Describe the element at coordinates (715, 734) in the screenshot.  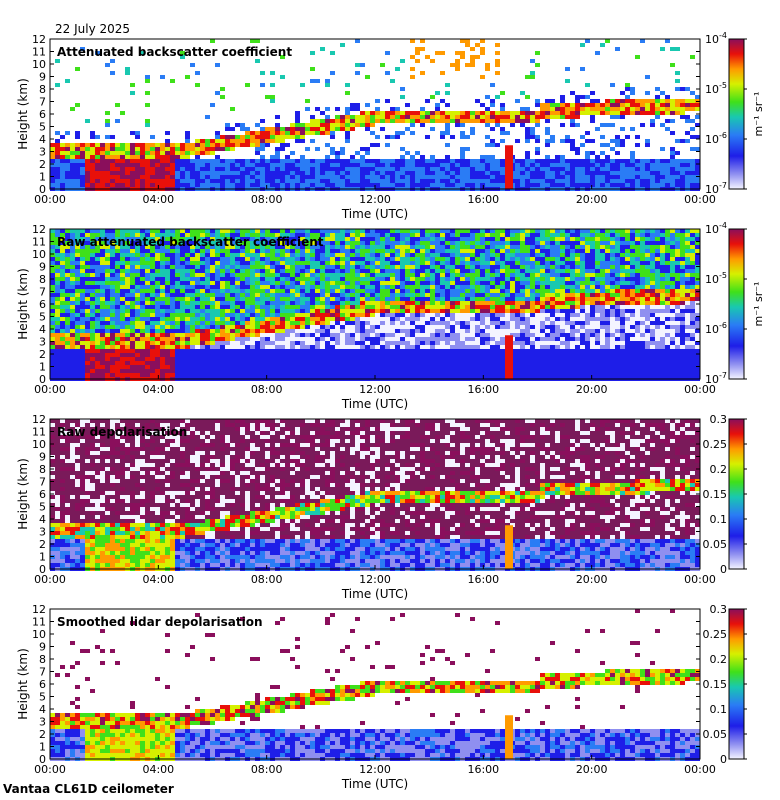
I see `colorbar-tick-label: 0.05` at that location.